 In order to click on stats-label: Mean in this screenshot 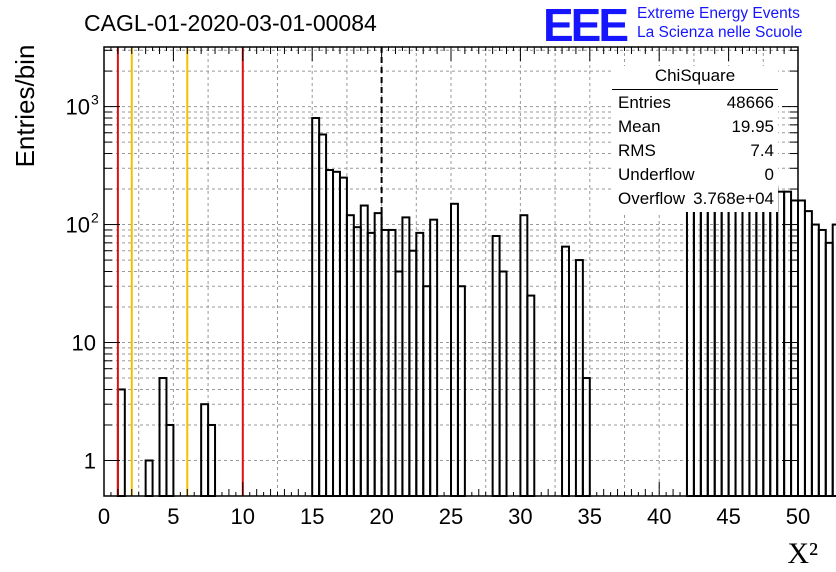, I will do `click(639, 126)`.